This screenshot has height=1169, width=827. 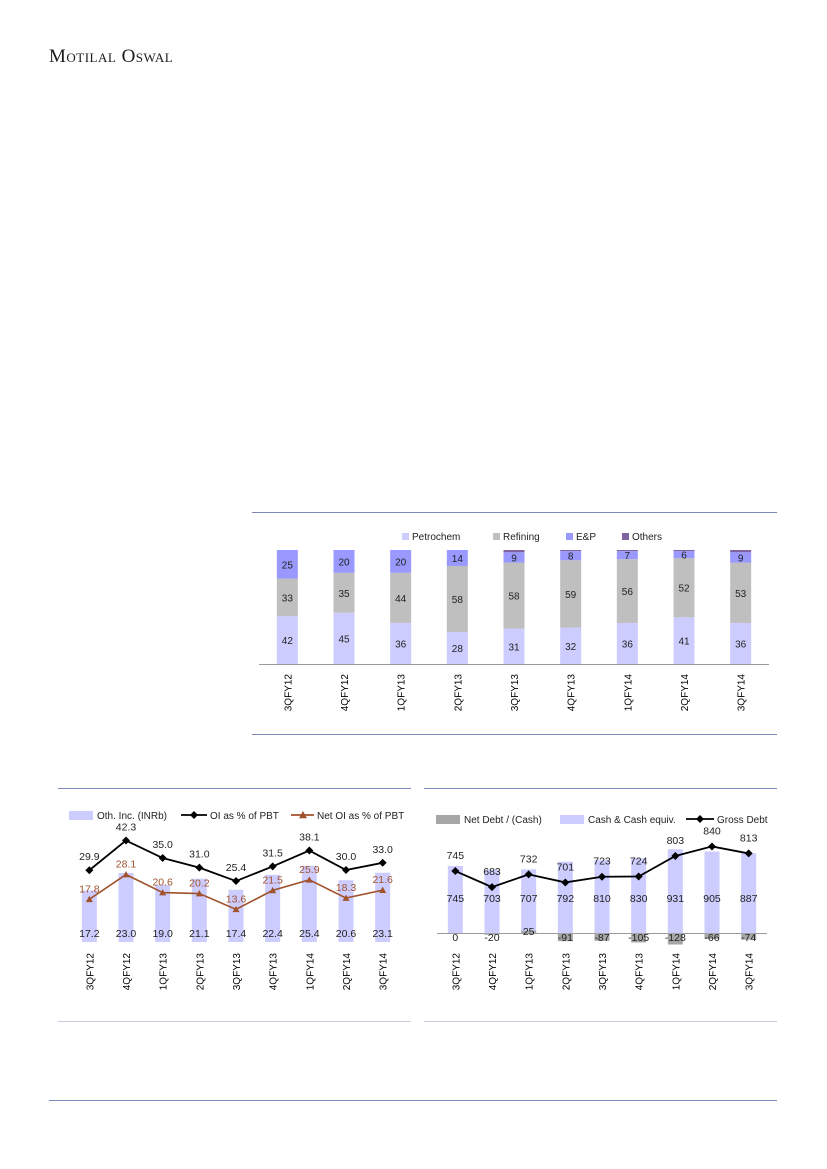 I want to click on marker-net-oi-1QFY13, so click(x=163, y=892).